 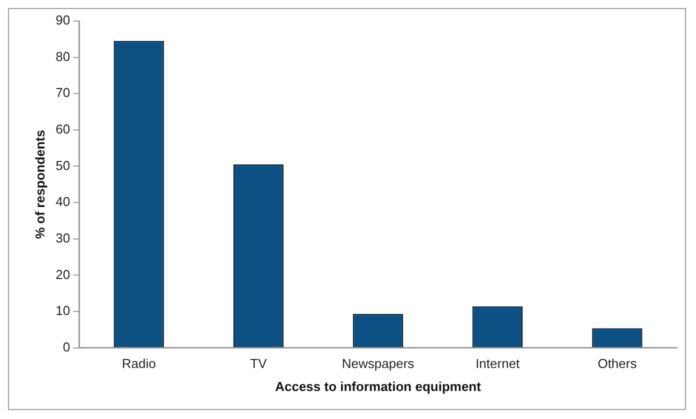 I want to click on x-tick-label: Internet, so click(x=498, y=364).